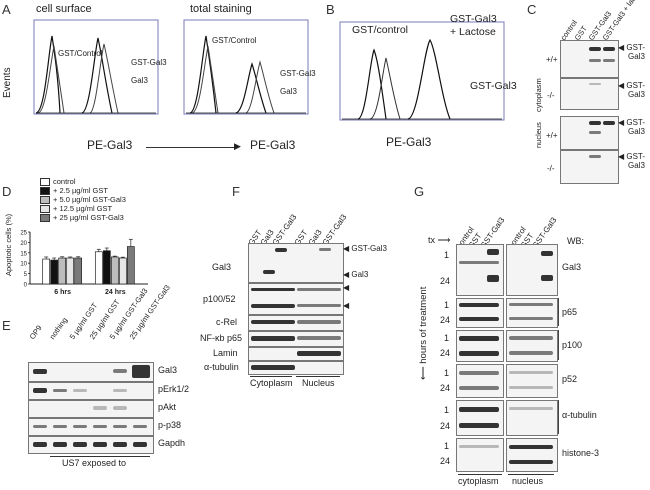 The image size is (650, 490). Describe the element at coordinates (234, 40) in the screenshot. I see `panel-a-right-label-control: GST/Control` at that location.